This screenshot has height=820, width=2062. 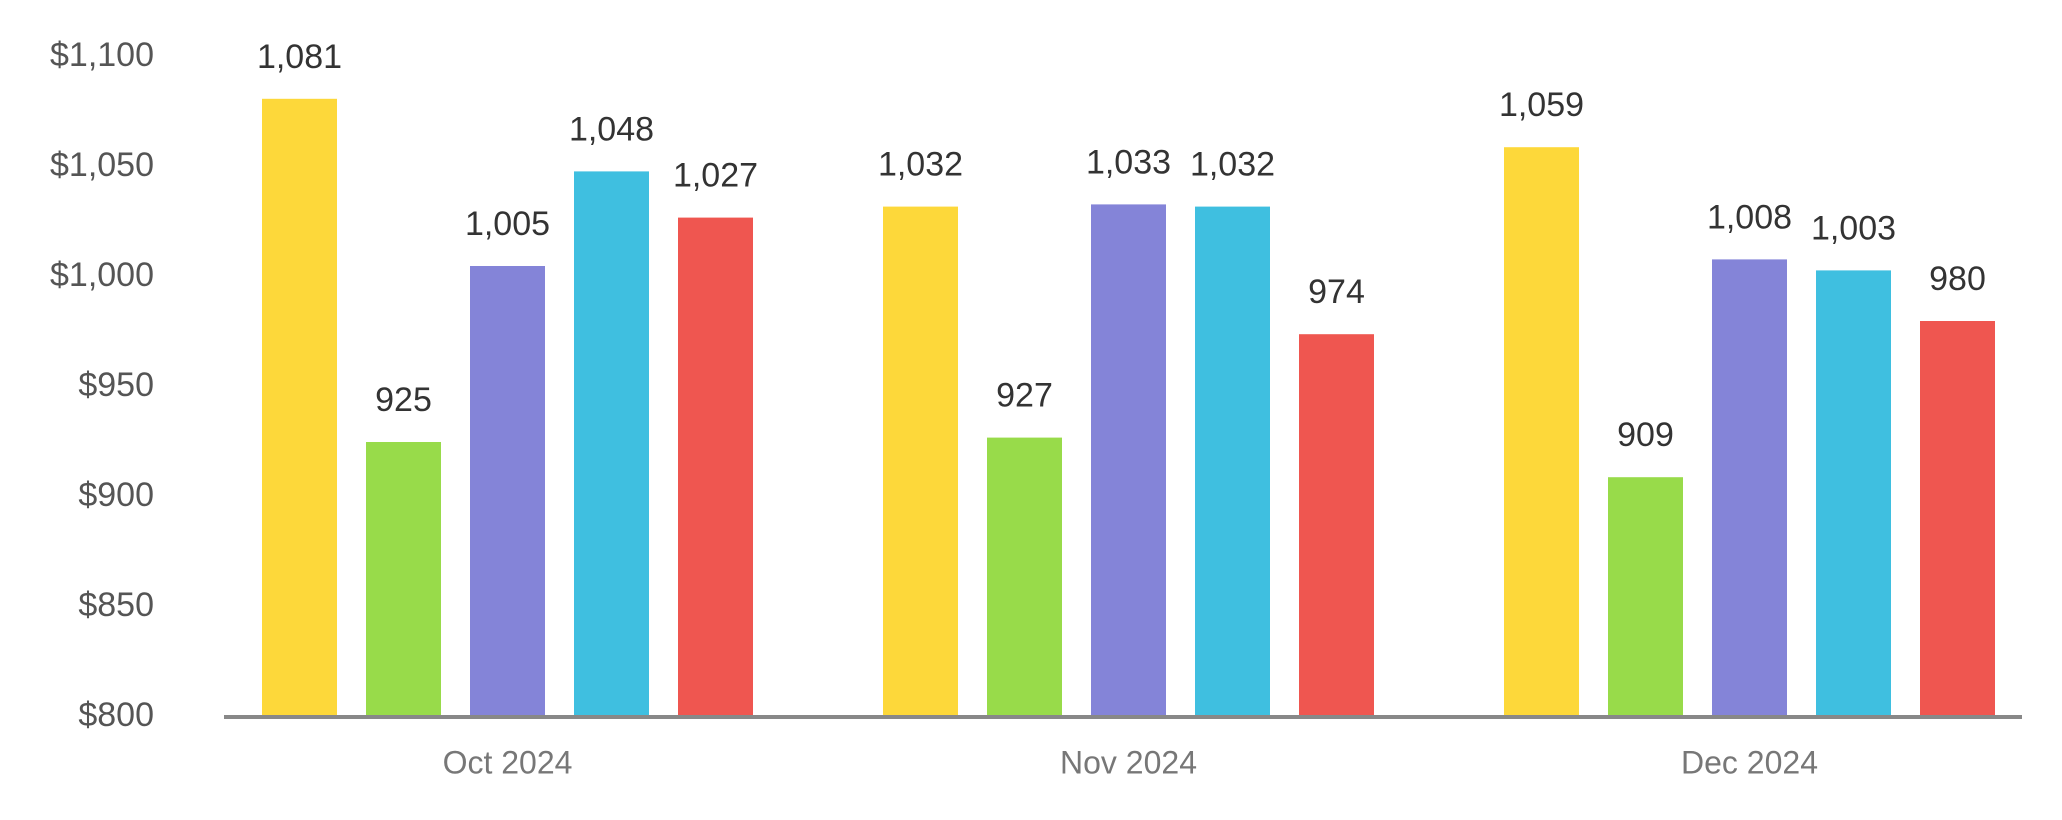 What do you see at coordinates (1128, 762) in the screenshot?
I see `x-tick-label: Nov 2024` at bounding box center [1128, 762].